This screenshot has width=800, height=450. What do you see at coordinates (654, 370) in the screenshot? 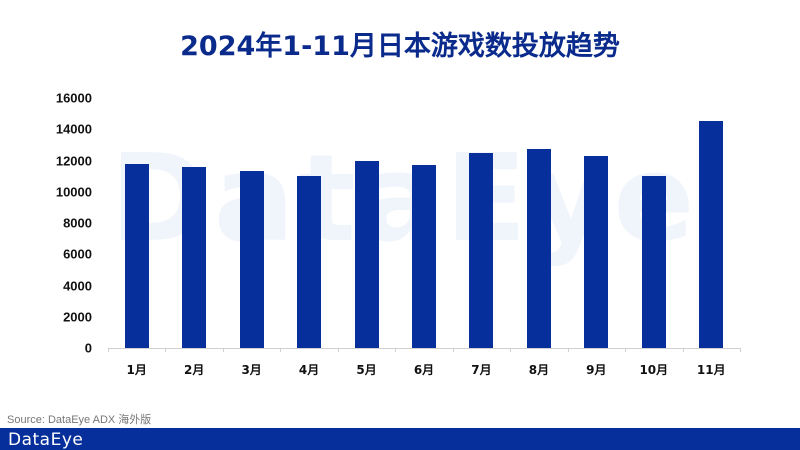
I see `x-tick-label: 10月` at bounding box center [654, 370].